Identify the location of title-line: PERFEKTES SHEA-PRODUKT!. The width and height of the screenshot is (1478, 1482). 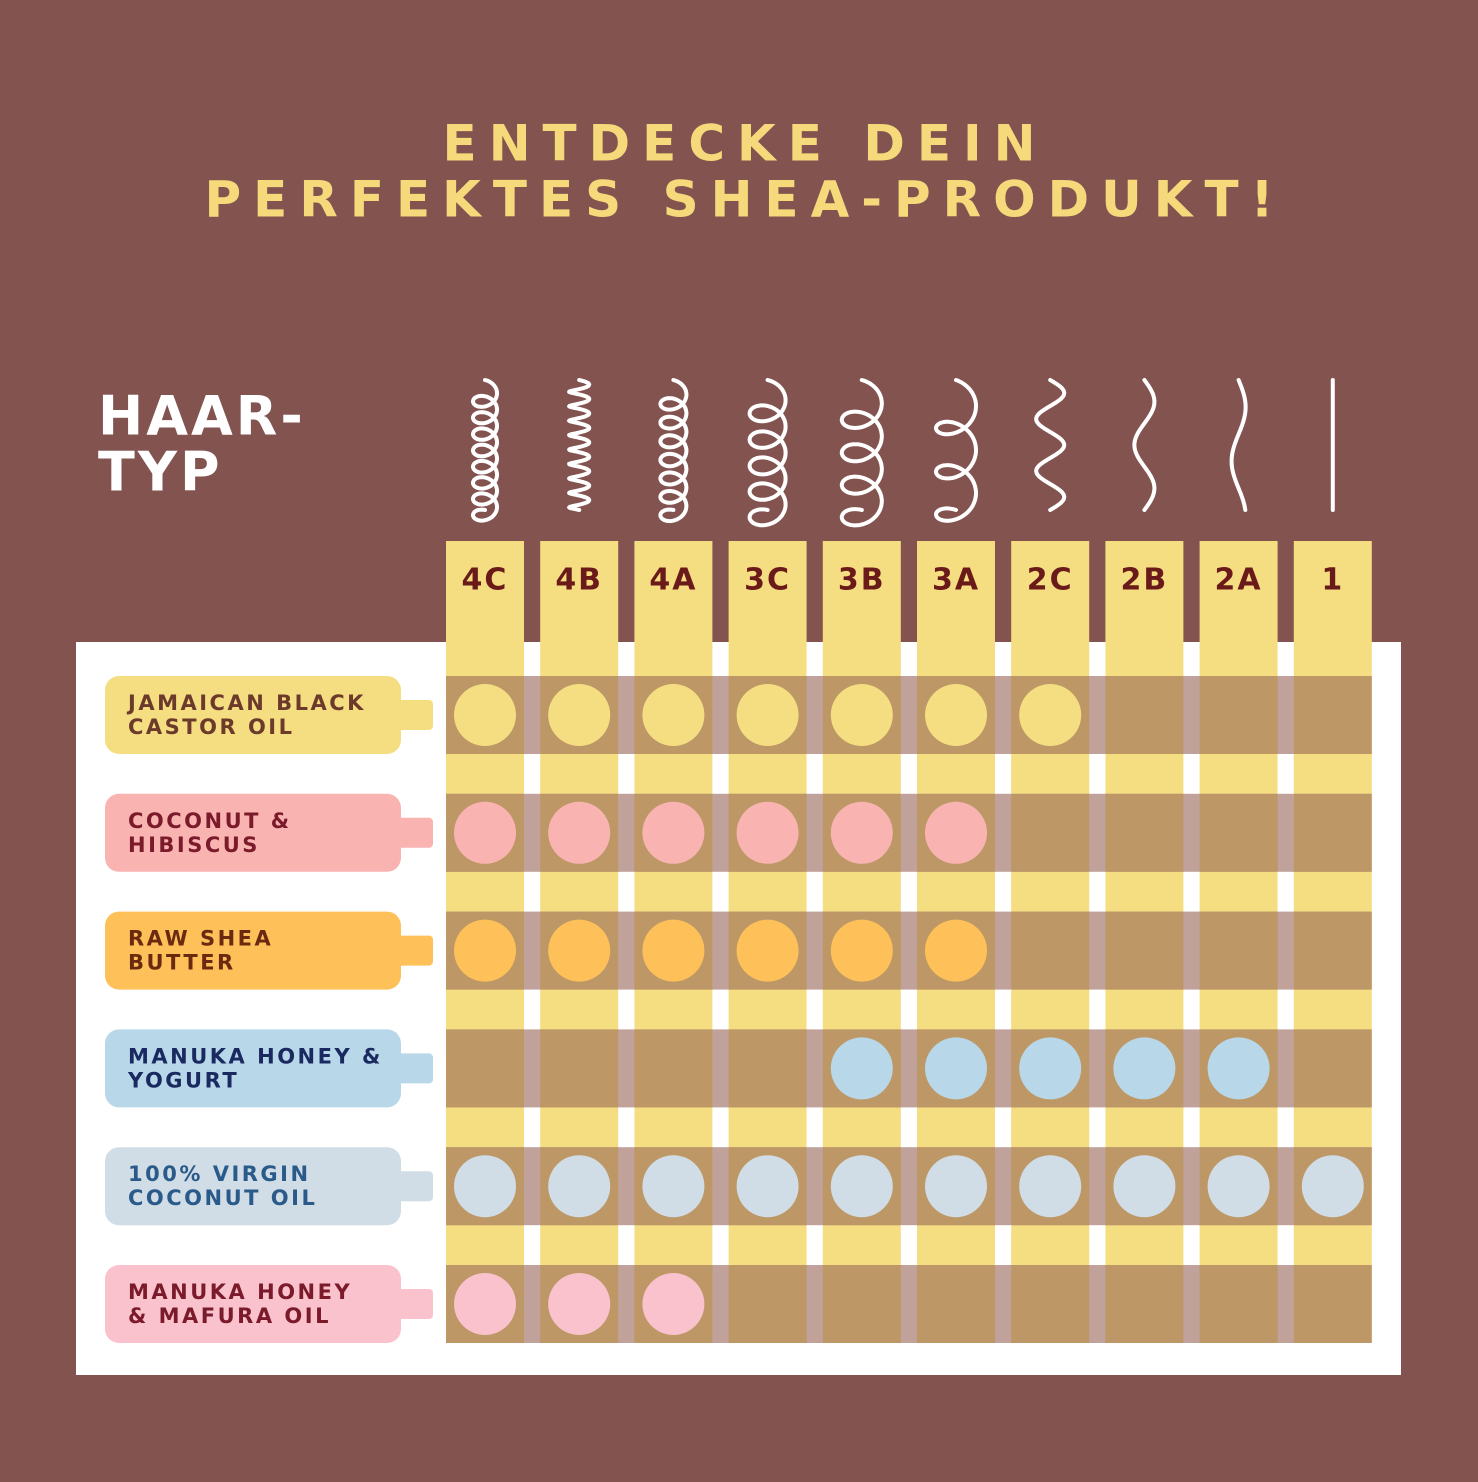
(745, 200).